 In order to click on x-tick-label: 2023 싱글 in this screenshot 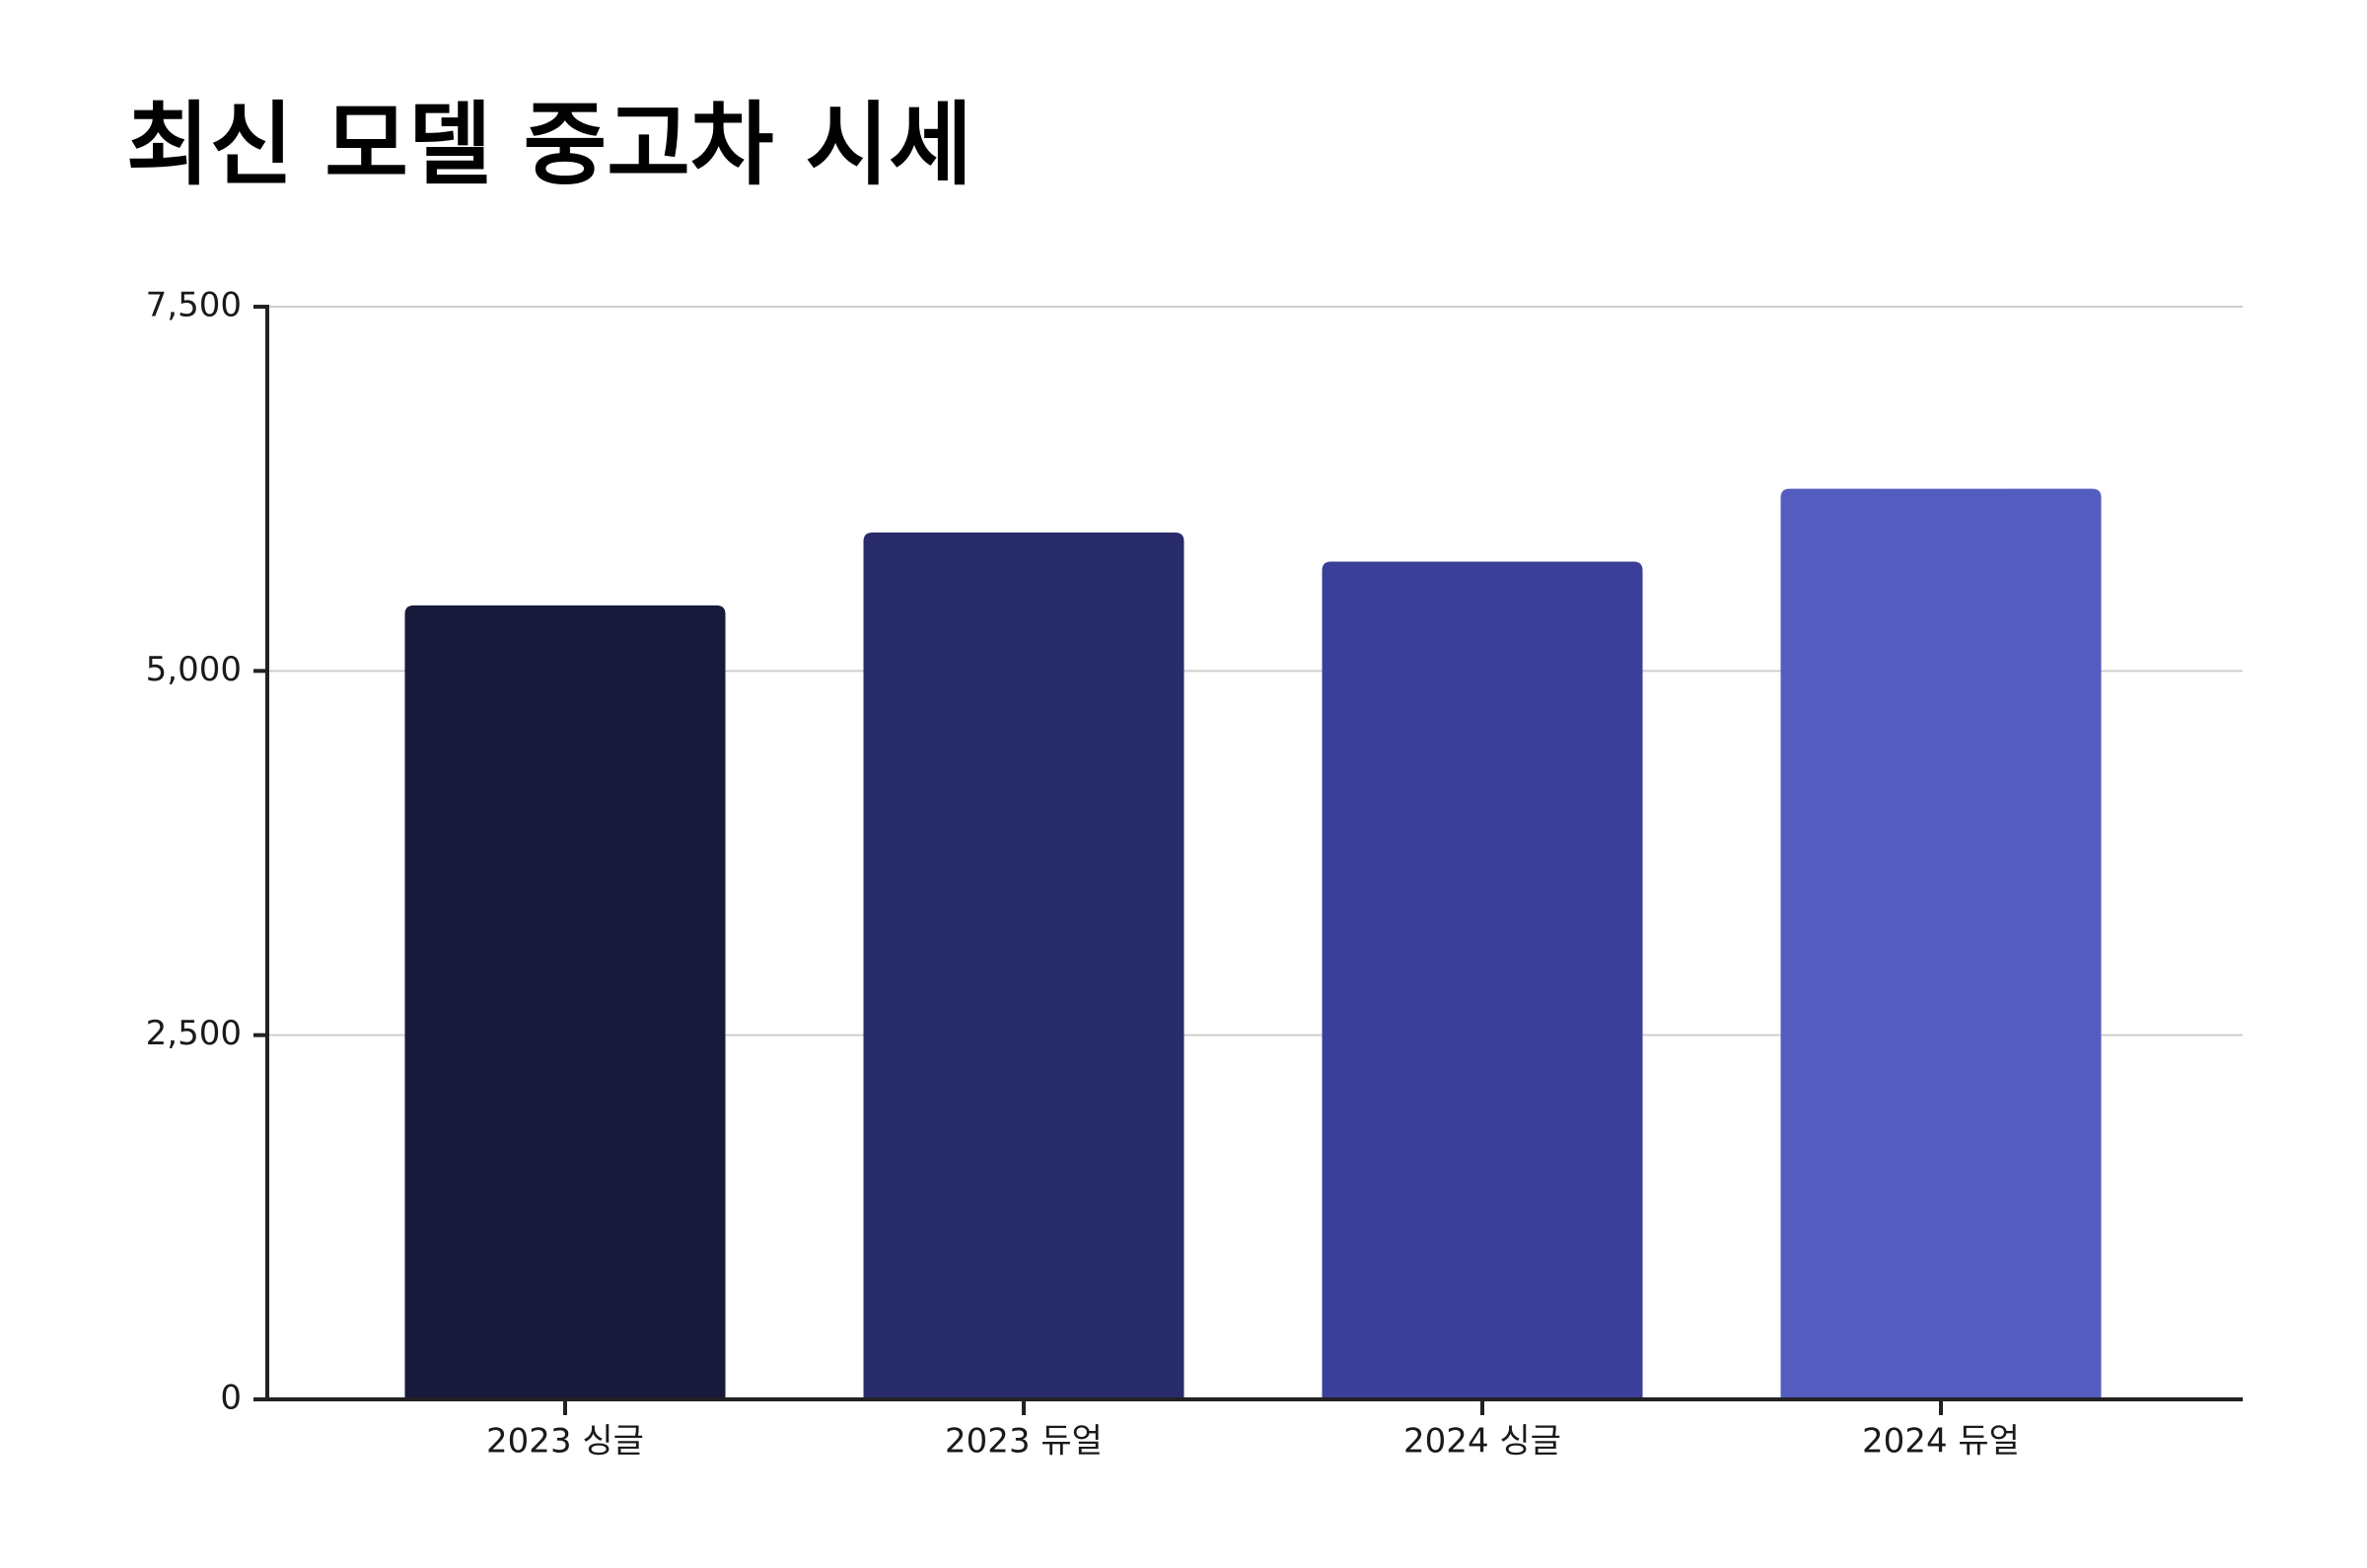, I will do `click(565, 1441)`.